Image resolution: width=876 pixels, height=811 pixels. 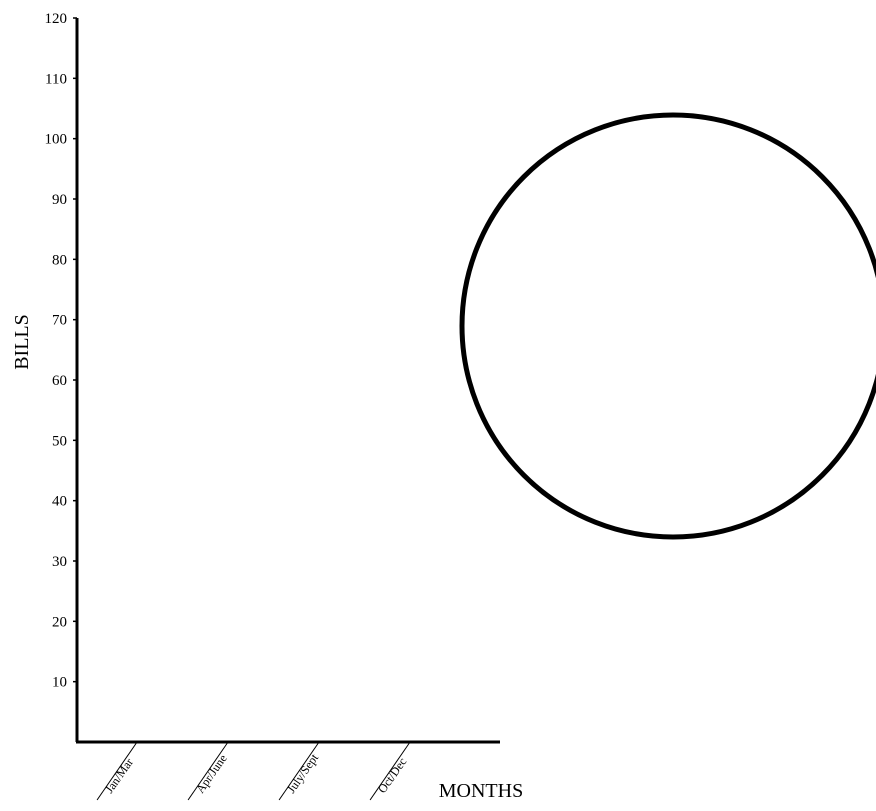 What do you see at coordinates (59, 683) in the screenshot?
I see `y-tick-label: 10` at bounding box center [59, 683].